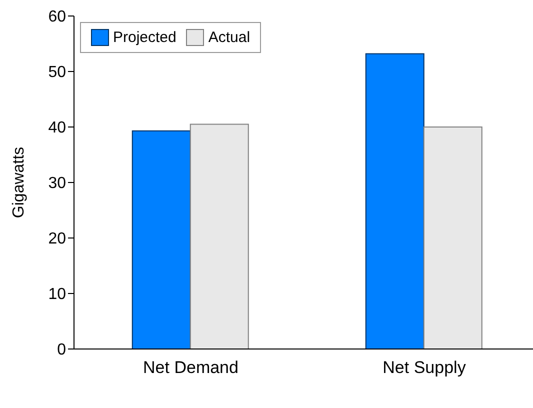  What do you see at coordinates (424, 368) in the screenshot?
I see `x-tick-label: Net Supply` at bounding box center [424, 368].